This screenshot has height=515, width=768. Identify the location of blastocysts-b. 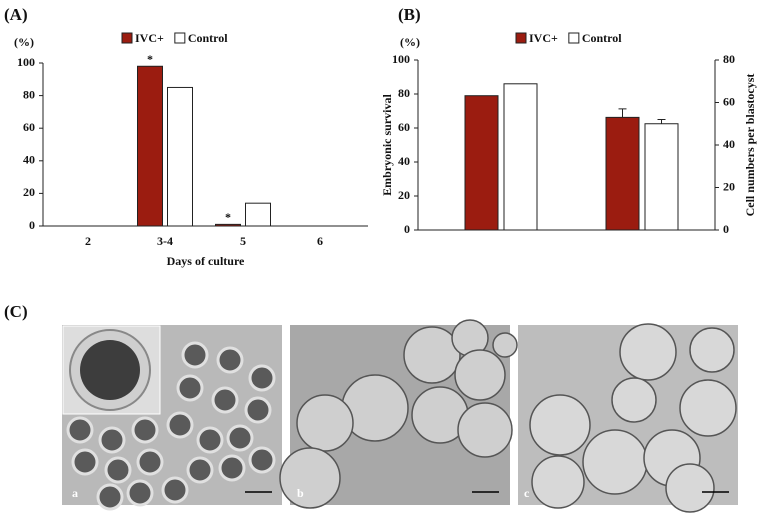
(398, 414).